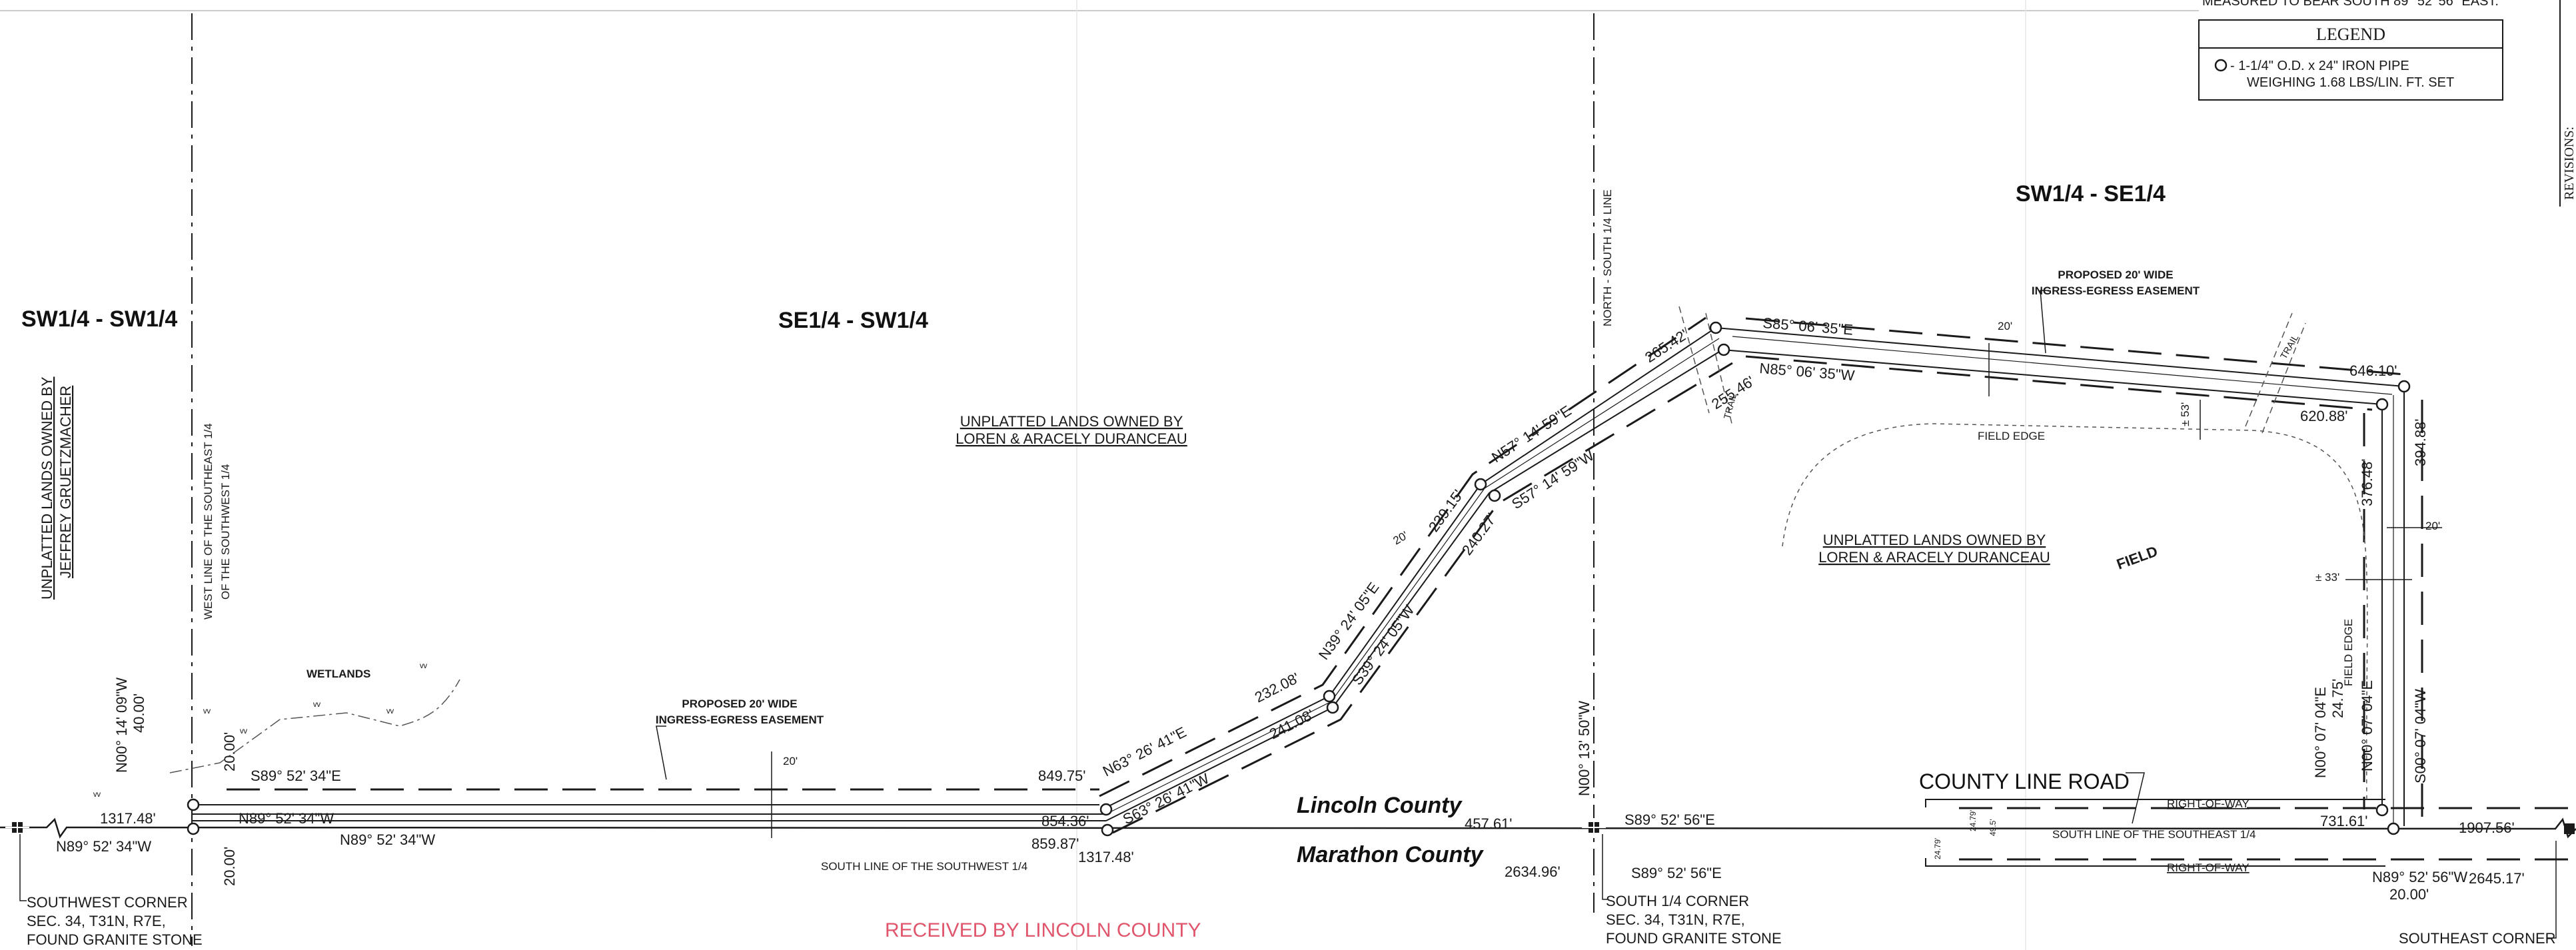 This screenshot has width=2576, height=950. I want to click on svg-text: 40.00', so click(139, 713).